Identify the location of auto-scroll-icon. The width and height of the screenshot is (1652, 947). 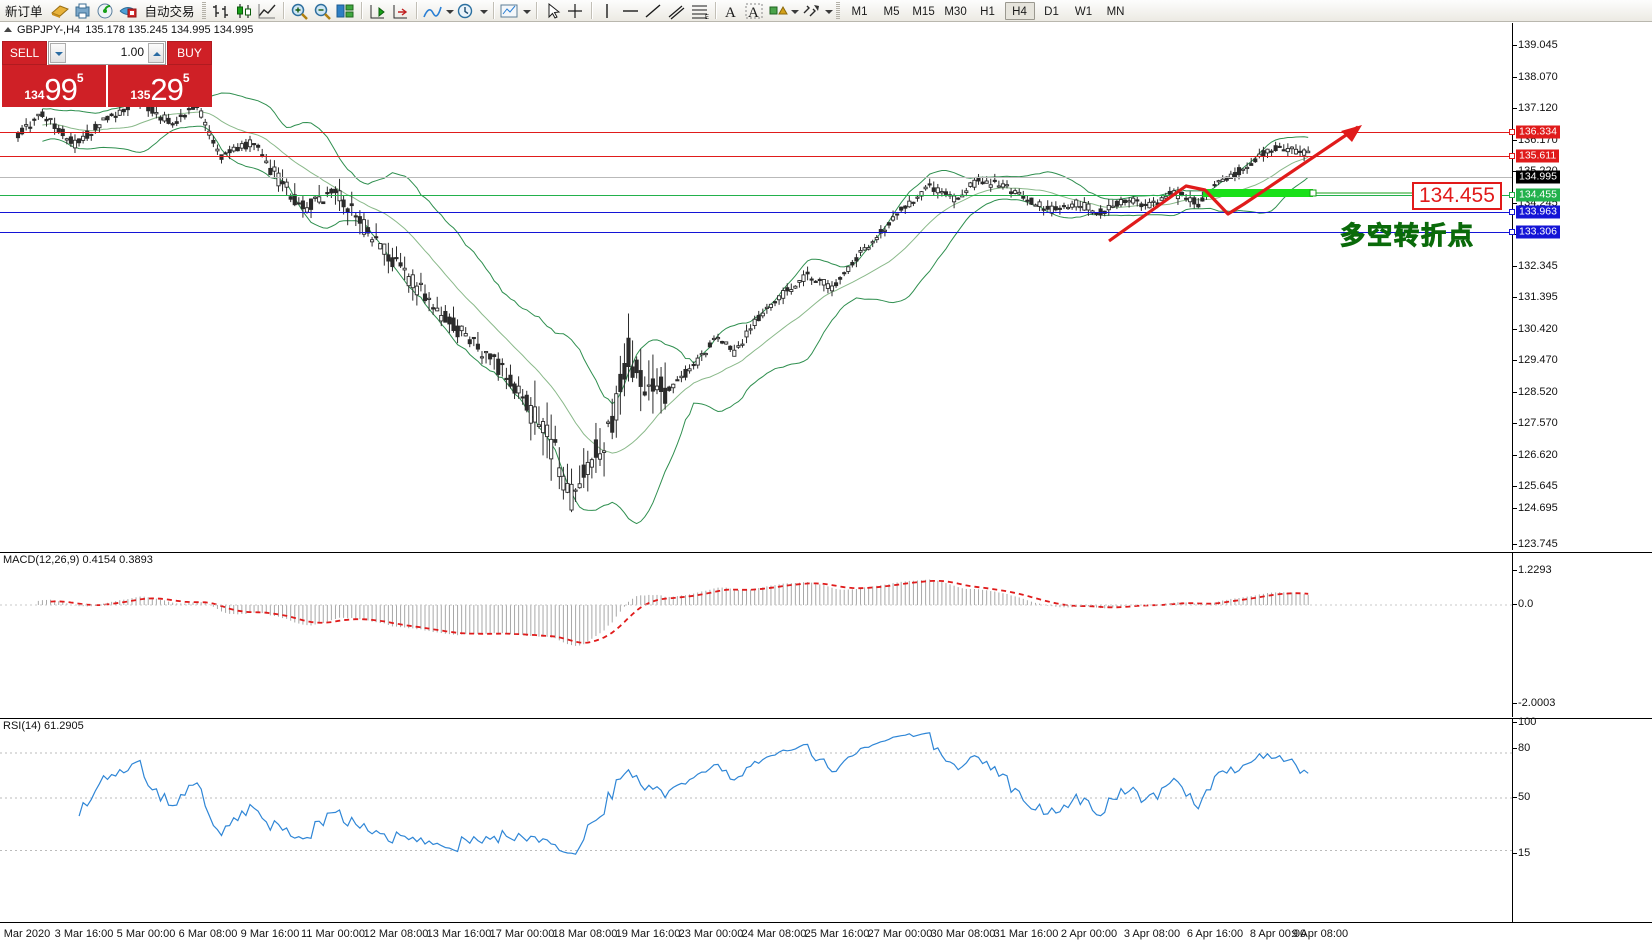
(377, 11).